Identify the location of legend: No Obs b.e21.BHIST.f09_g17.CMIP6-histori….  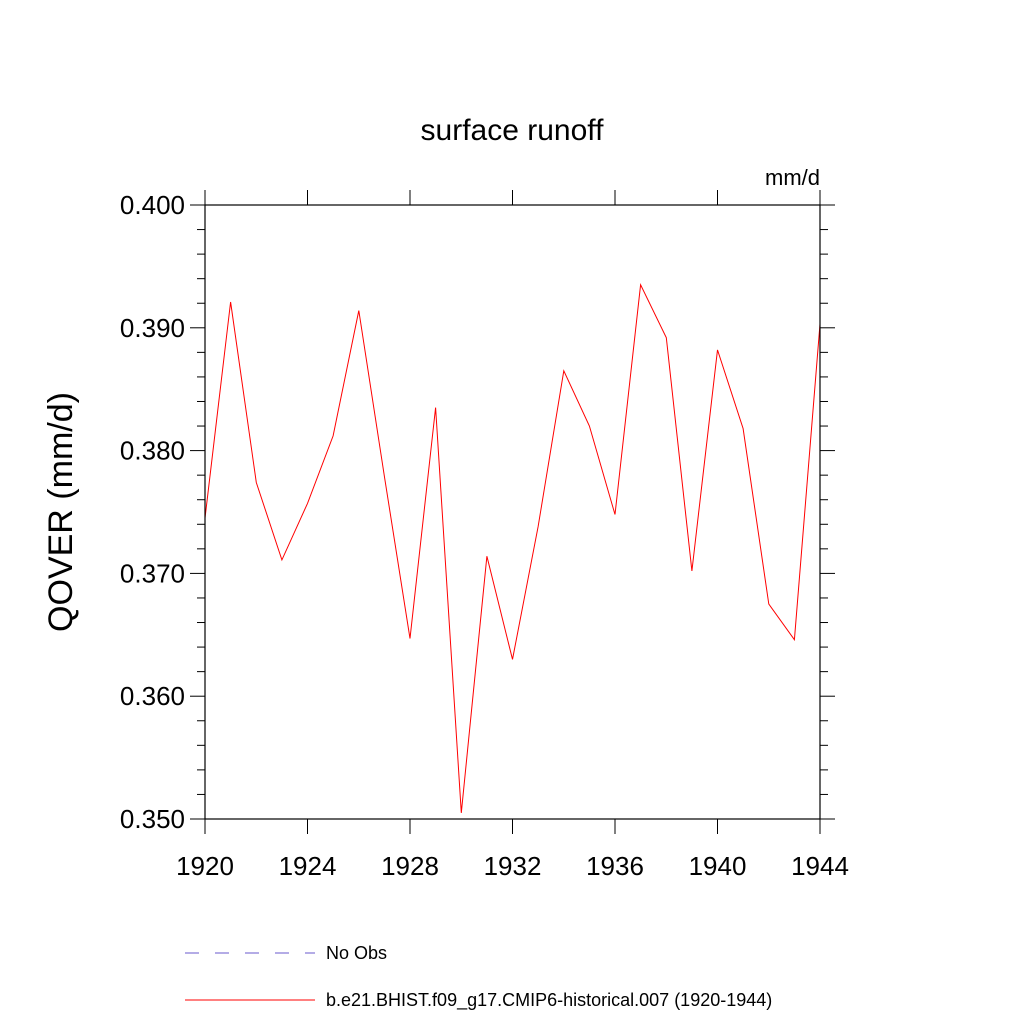
(478, 977).